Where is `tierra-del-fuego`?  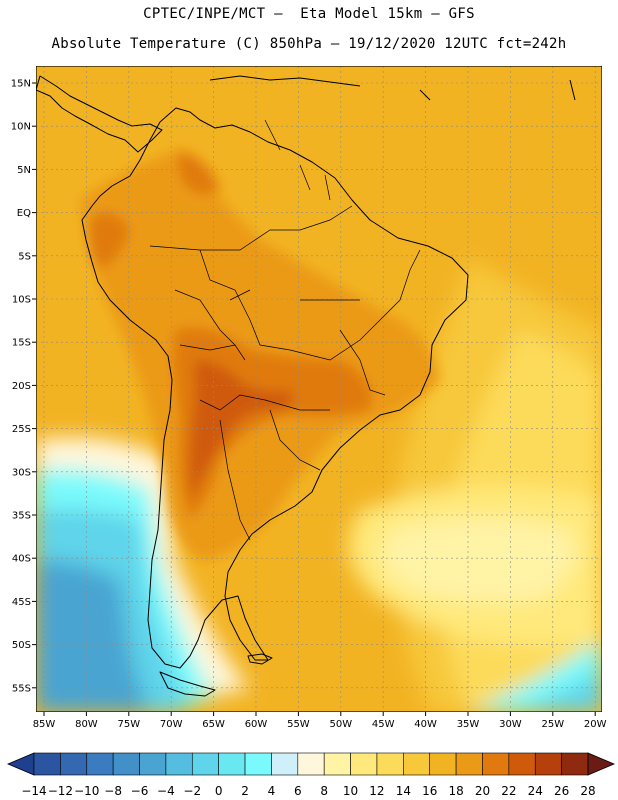 tierra-del-fuego is located at coordinates (187, 684).